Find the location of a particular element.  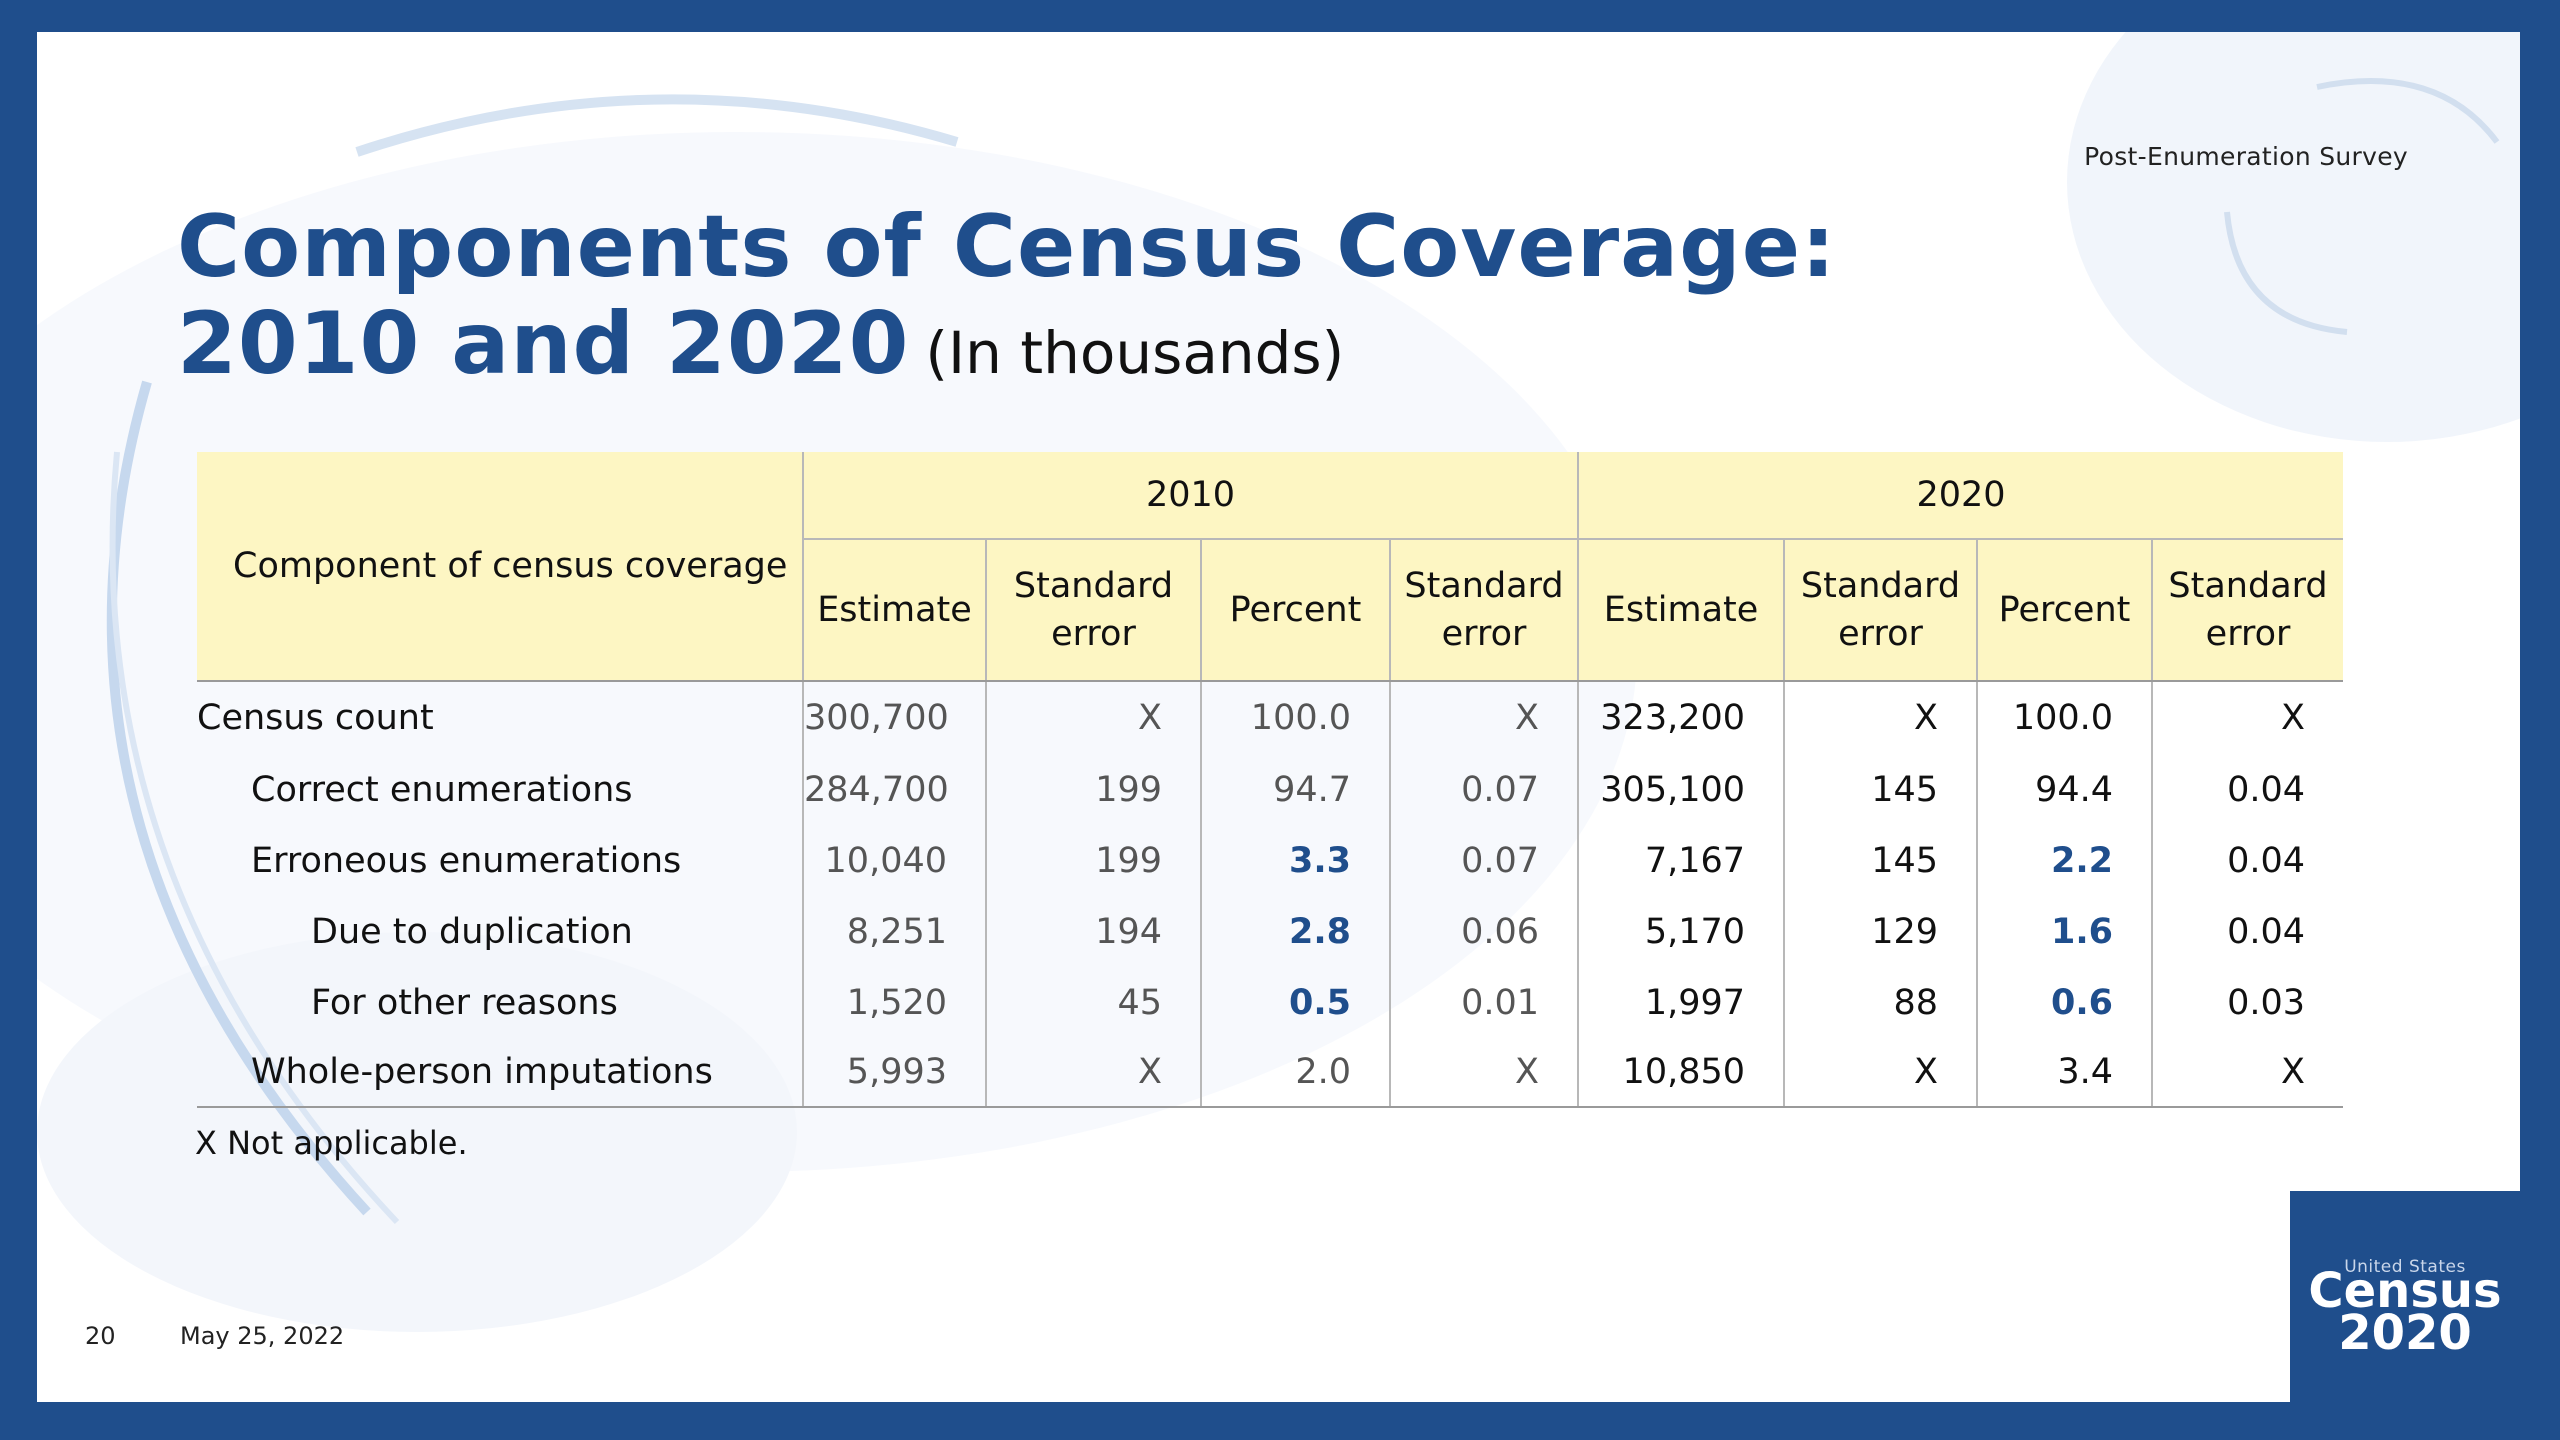

table-cell: 2.0 is located at coordinates (1295, 1073).